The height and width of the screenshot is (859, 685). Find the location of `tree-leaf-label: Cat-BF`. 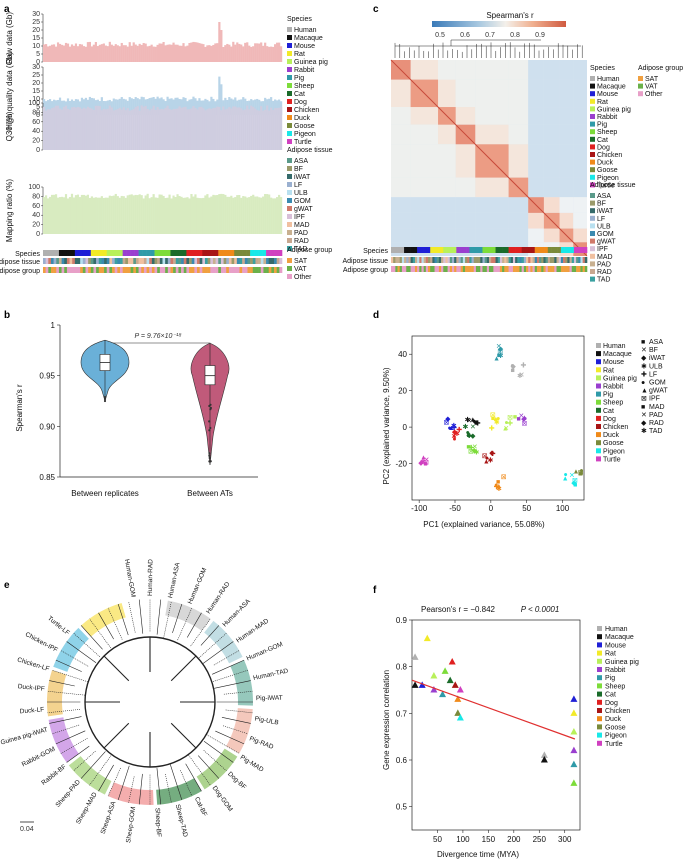

tree-leaf-label: Cat-BF is located at coordinates (200, 807).